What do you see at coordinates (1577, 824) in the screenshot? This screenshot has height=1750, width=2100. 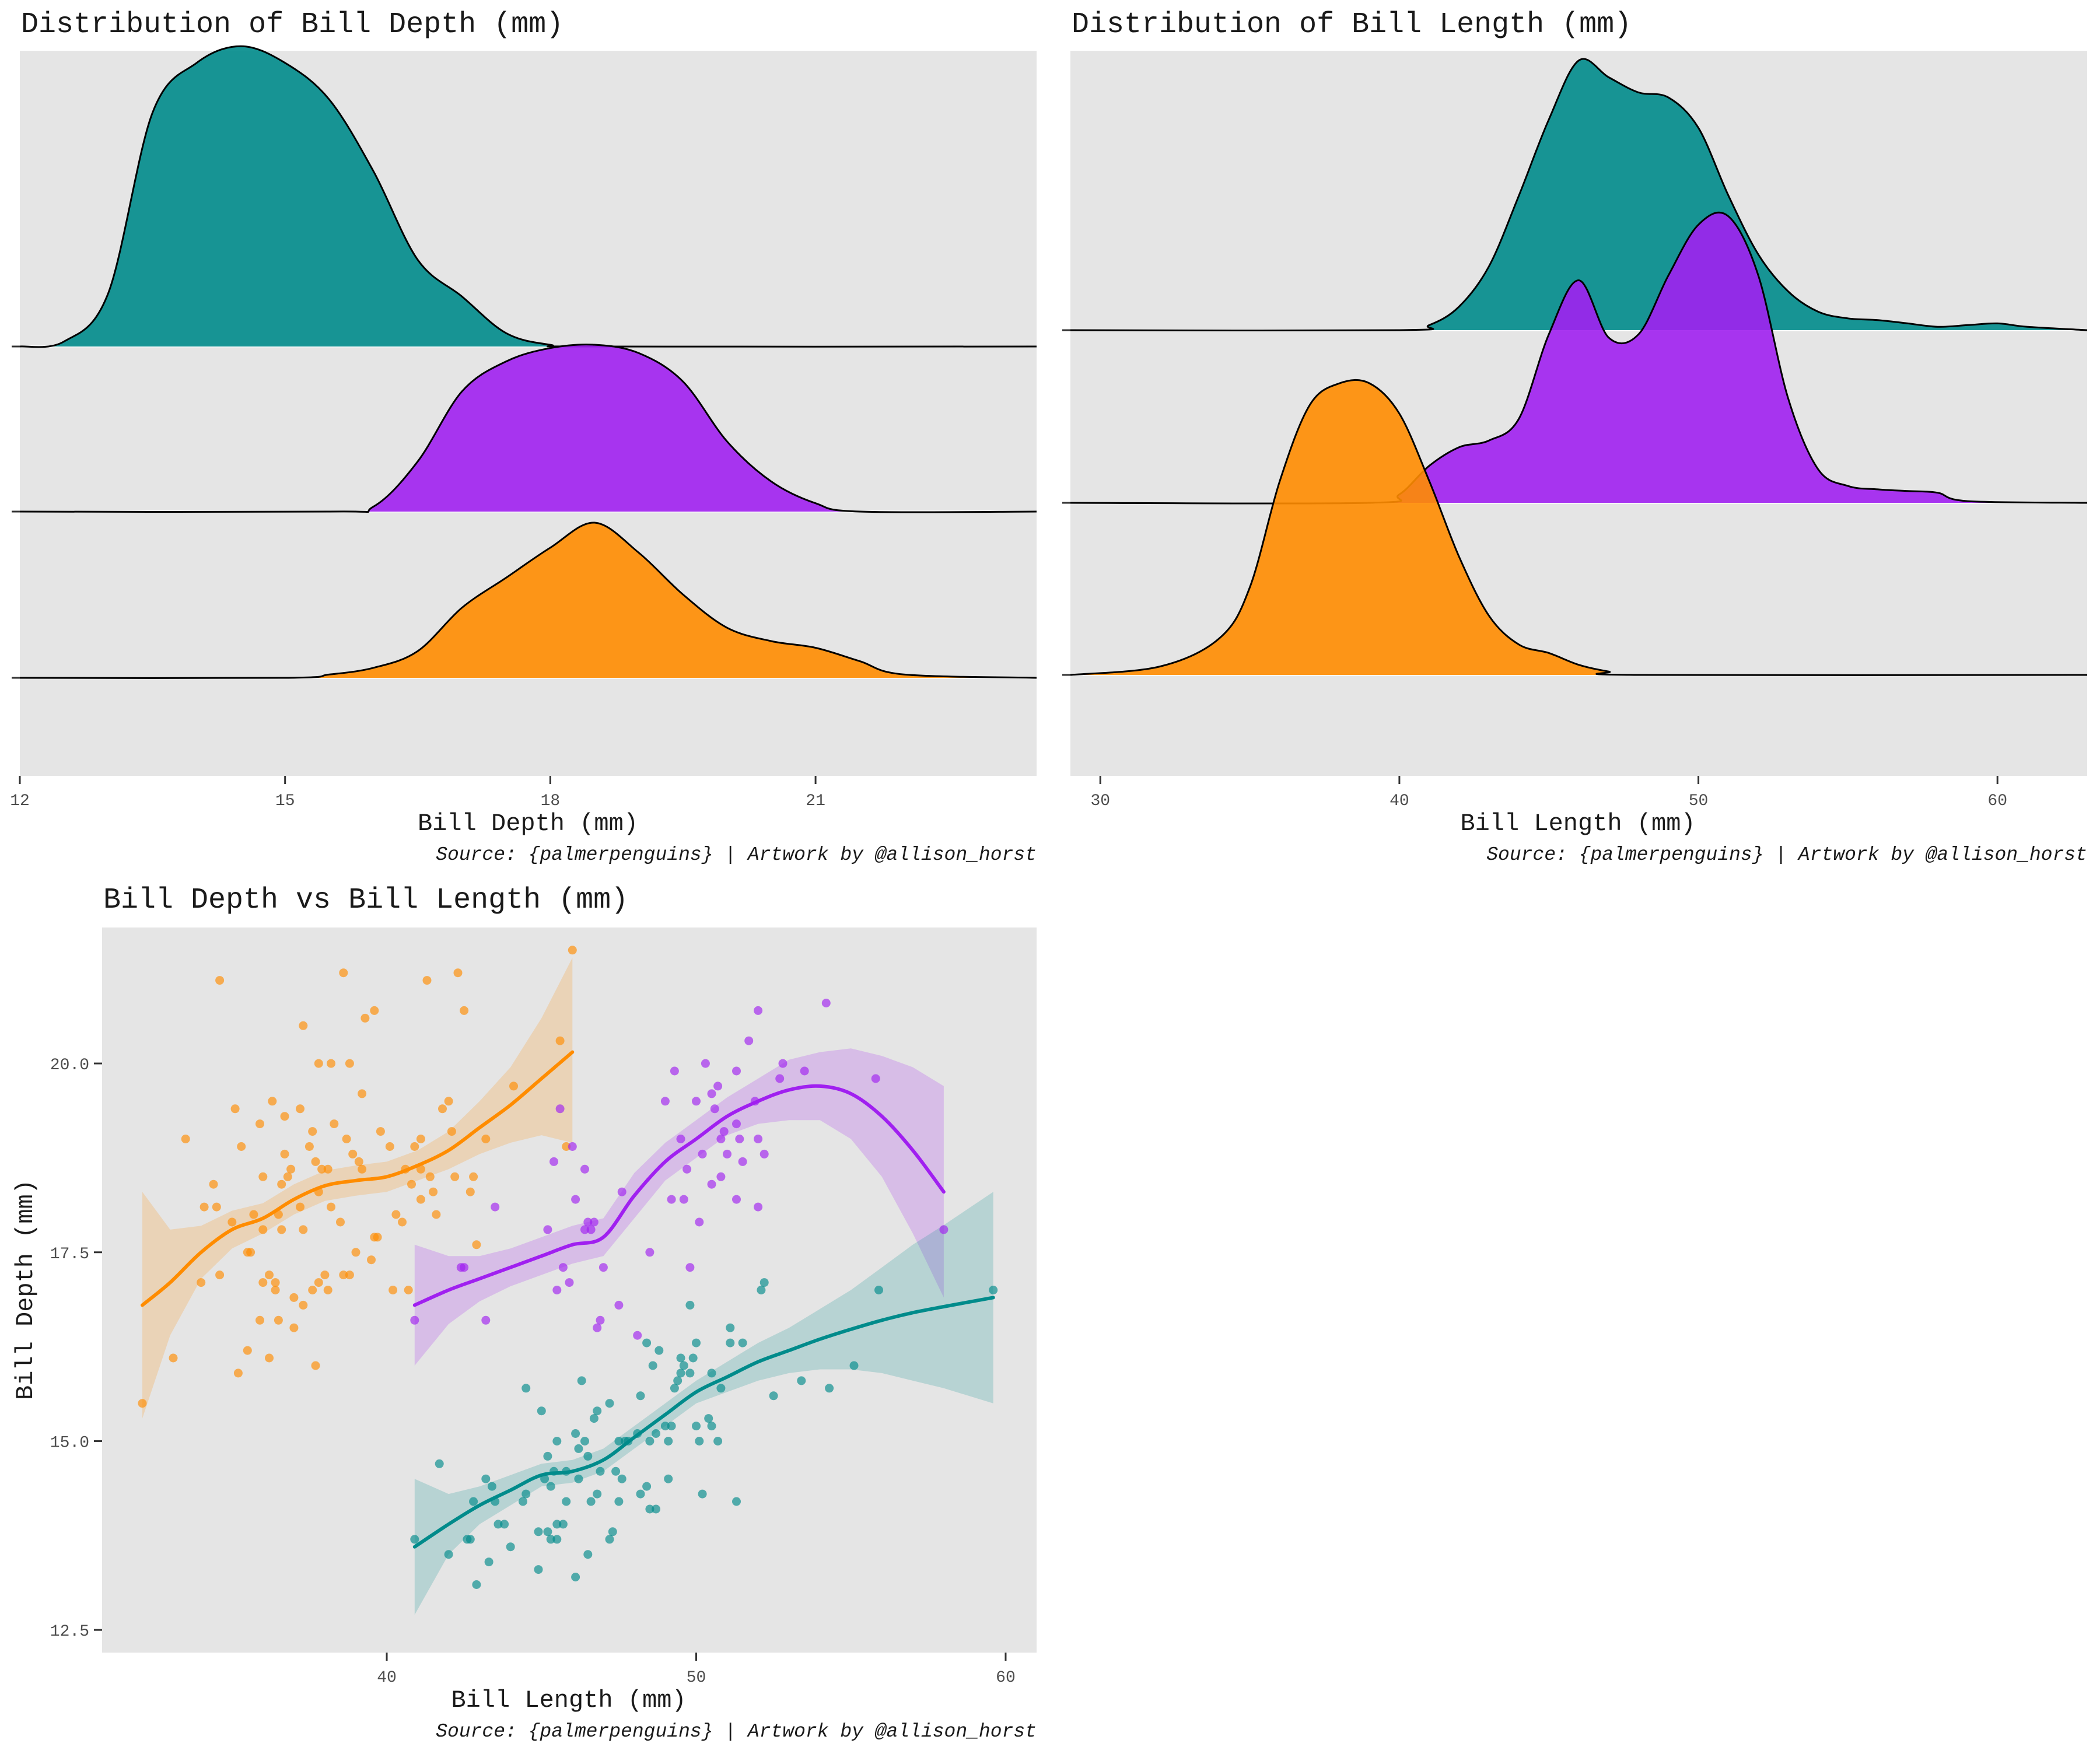 I see `bill-length-x-axis-title: Bill Length (mm)` at bounding box center [1577, 824].